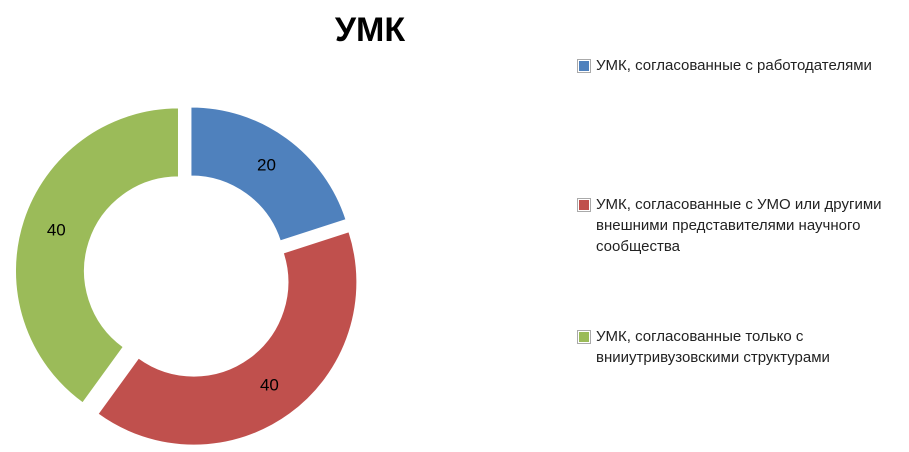 This screenshot has height=452, width=909. Describe the element at coordinates (370, 30) in the screenshot. I see `chart-title: УМК` at that location.